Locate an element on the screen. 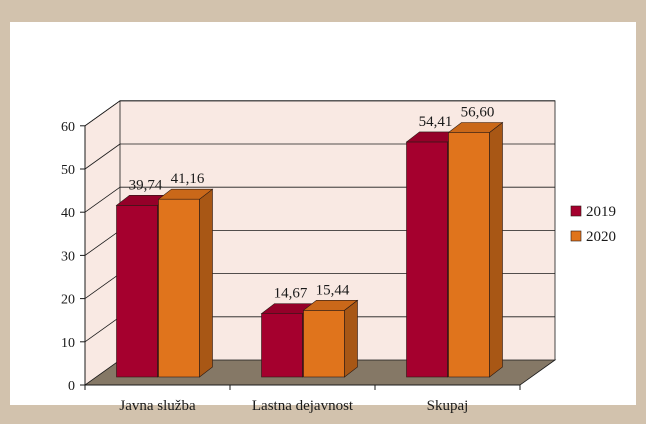 The height and width of the screenshot is (424, 646). y-tick-label: 0 is located at coordinates (71, 386).